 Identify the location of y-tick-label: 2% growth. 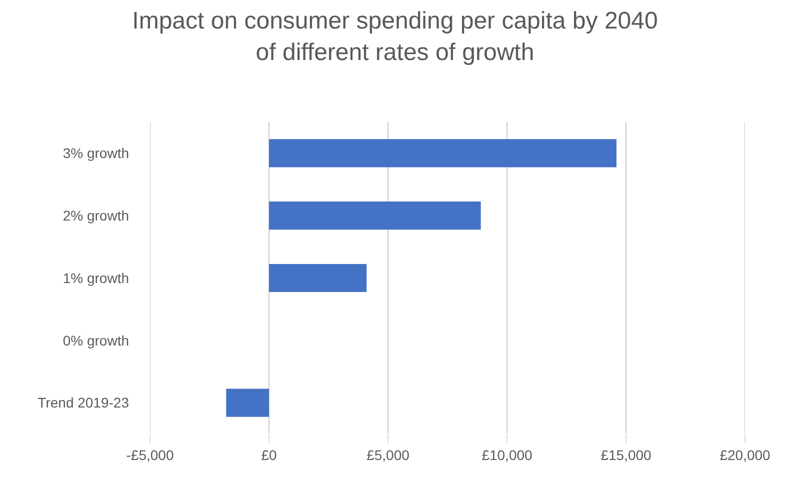
(95, 216).